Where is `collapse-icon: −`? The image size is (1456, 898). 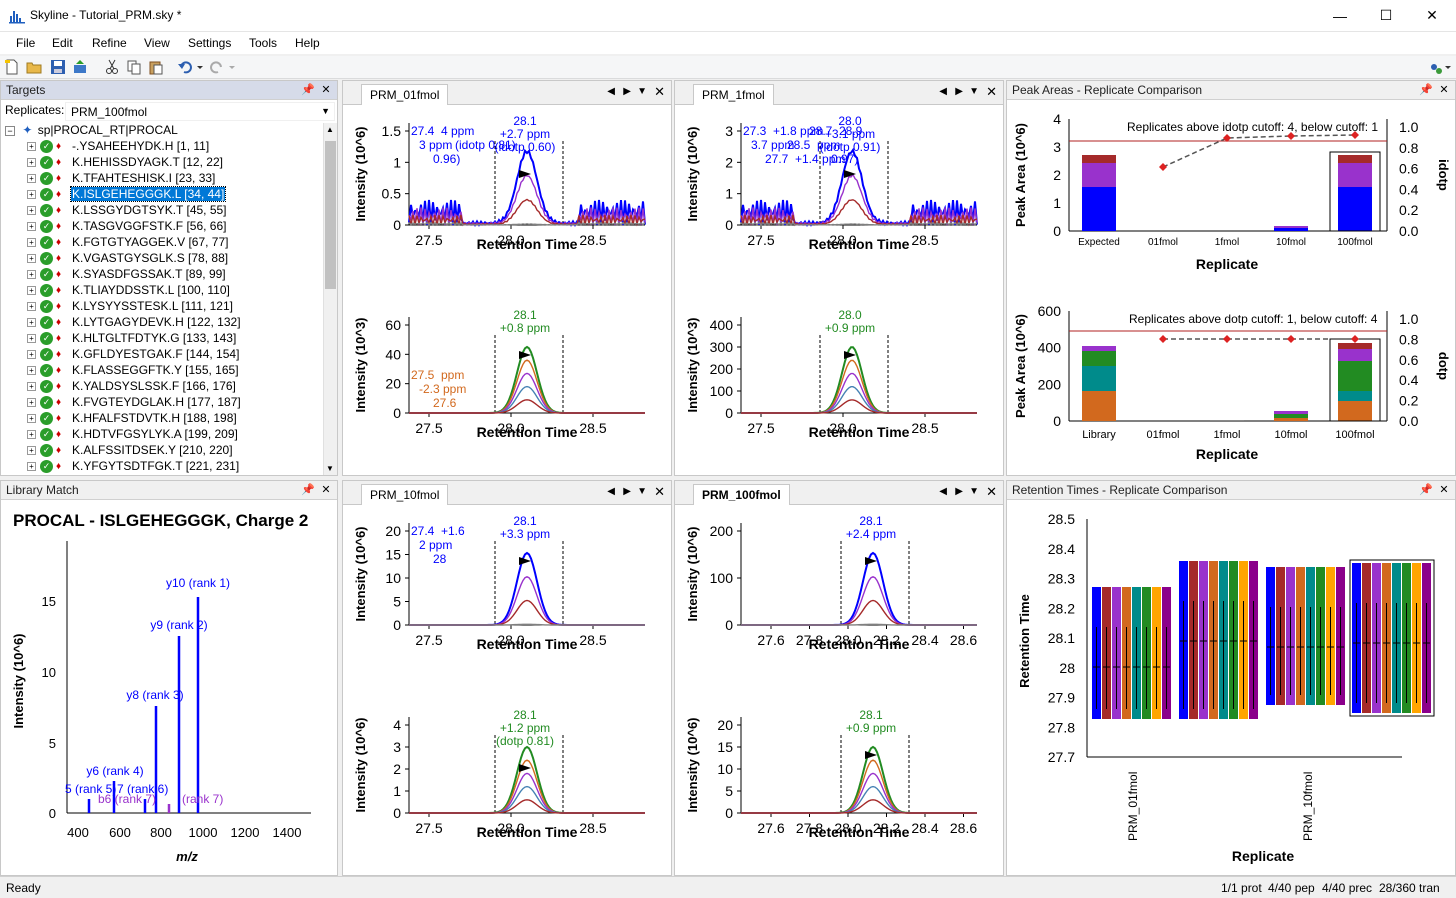
collapse-icon: − is located at coordinates (10, 130).